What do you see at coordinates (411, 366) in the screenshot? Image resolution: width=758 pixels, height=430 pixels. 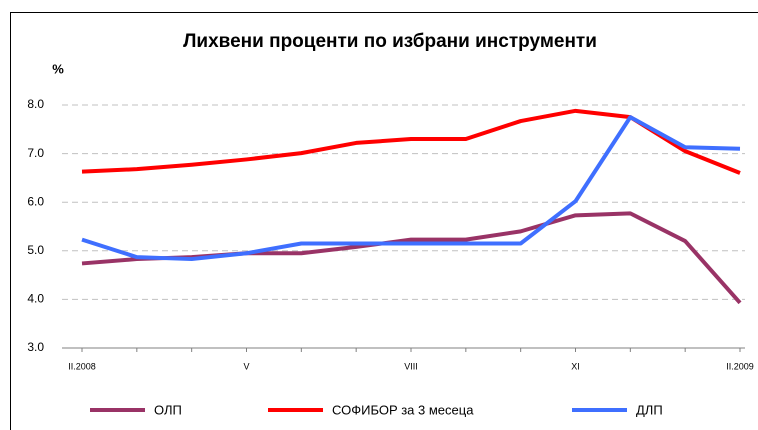 I see `x-tick-label: VIII` at bounding box center [411, 366].